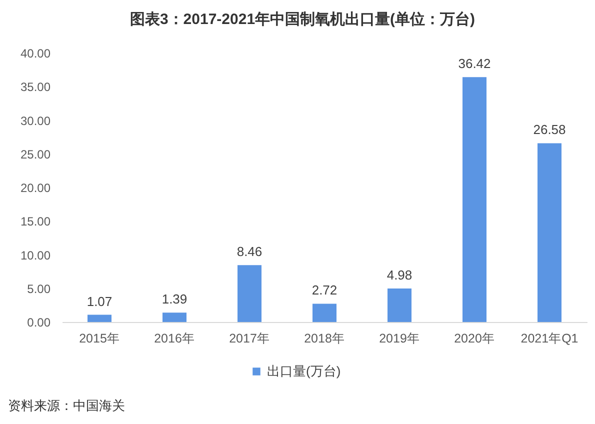 This screenshot has width=595, height=424. Describe the element at coordinates (35, 255) in the screenshot. I see `y-tick-label: 10.00` at that location.